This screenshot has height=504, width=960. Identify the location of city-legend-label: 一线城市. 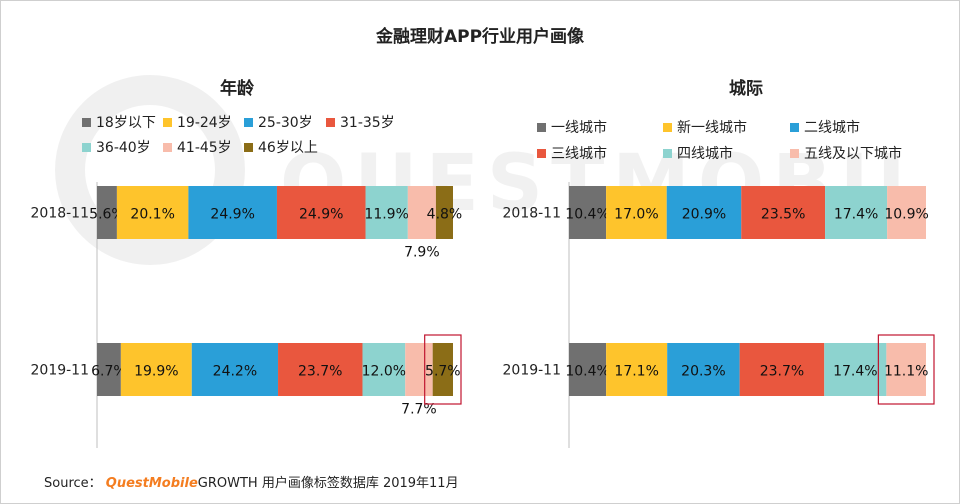
(579, 128).